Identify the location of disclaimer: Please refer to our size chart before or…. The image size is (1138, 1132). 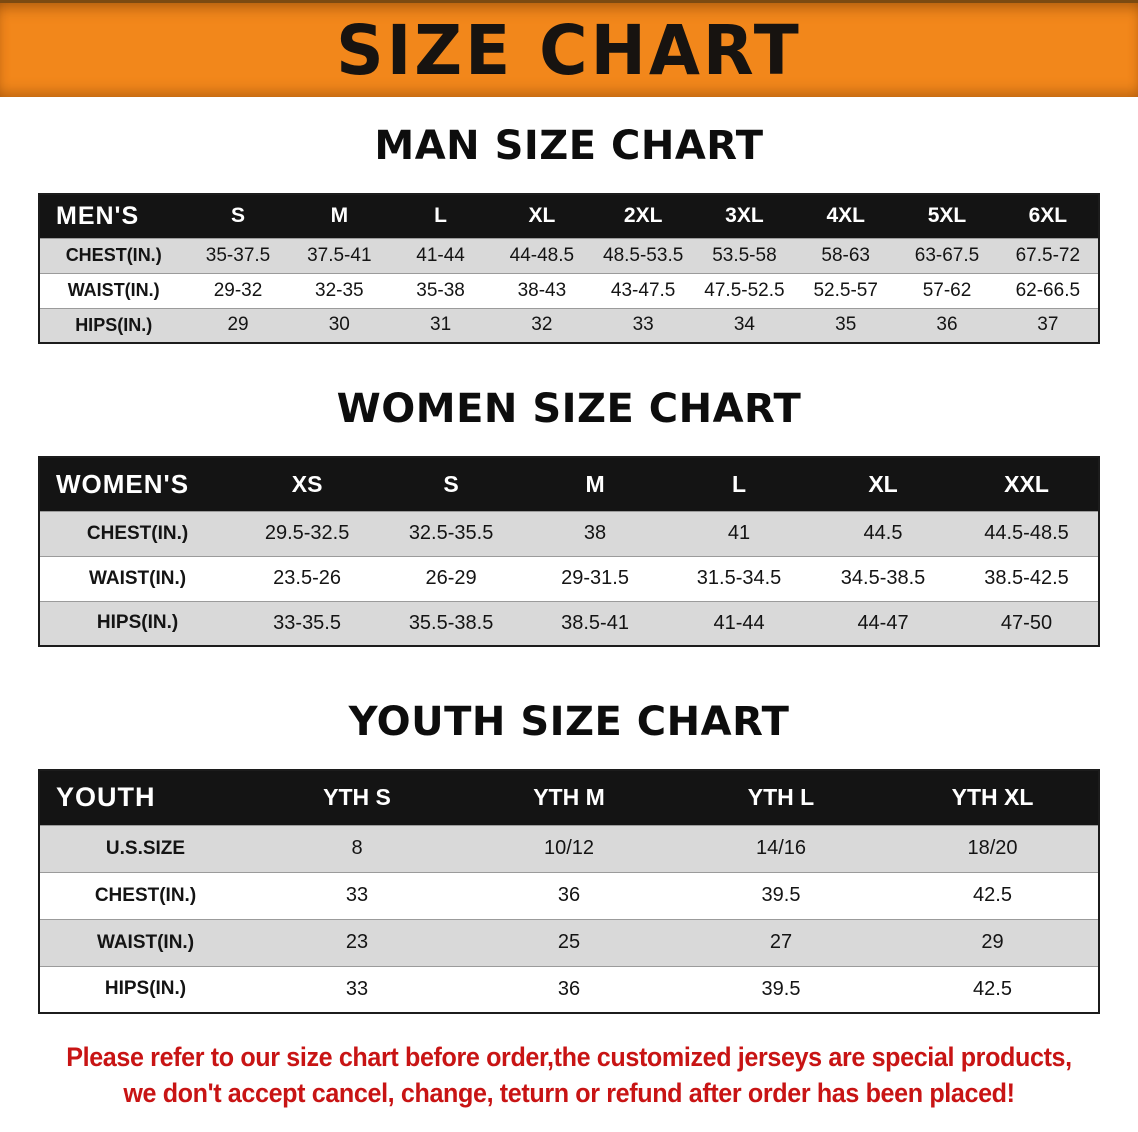
(569, 1075).